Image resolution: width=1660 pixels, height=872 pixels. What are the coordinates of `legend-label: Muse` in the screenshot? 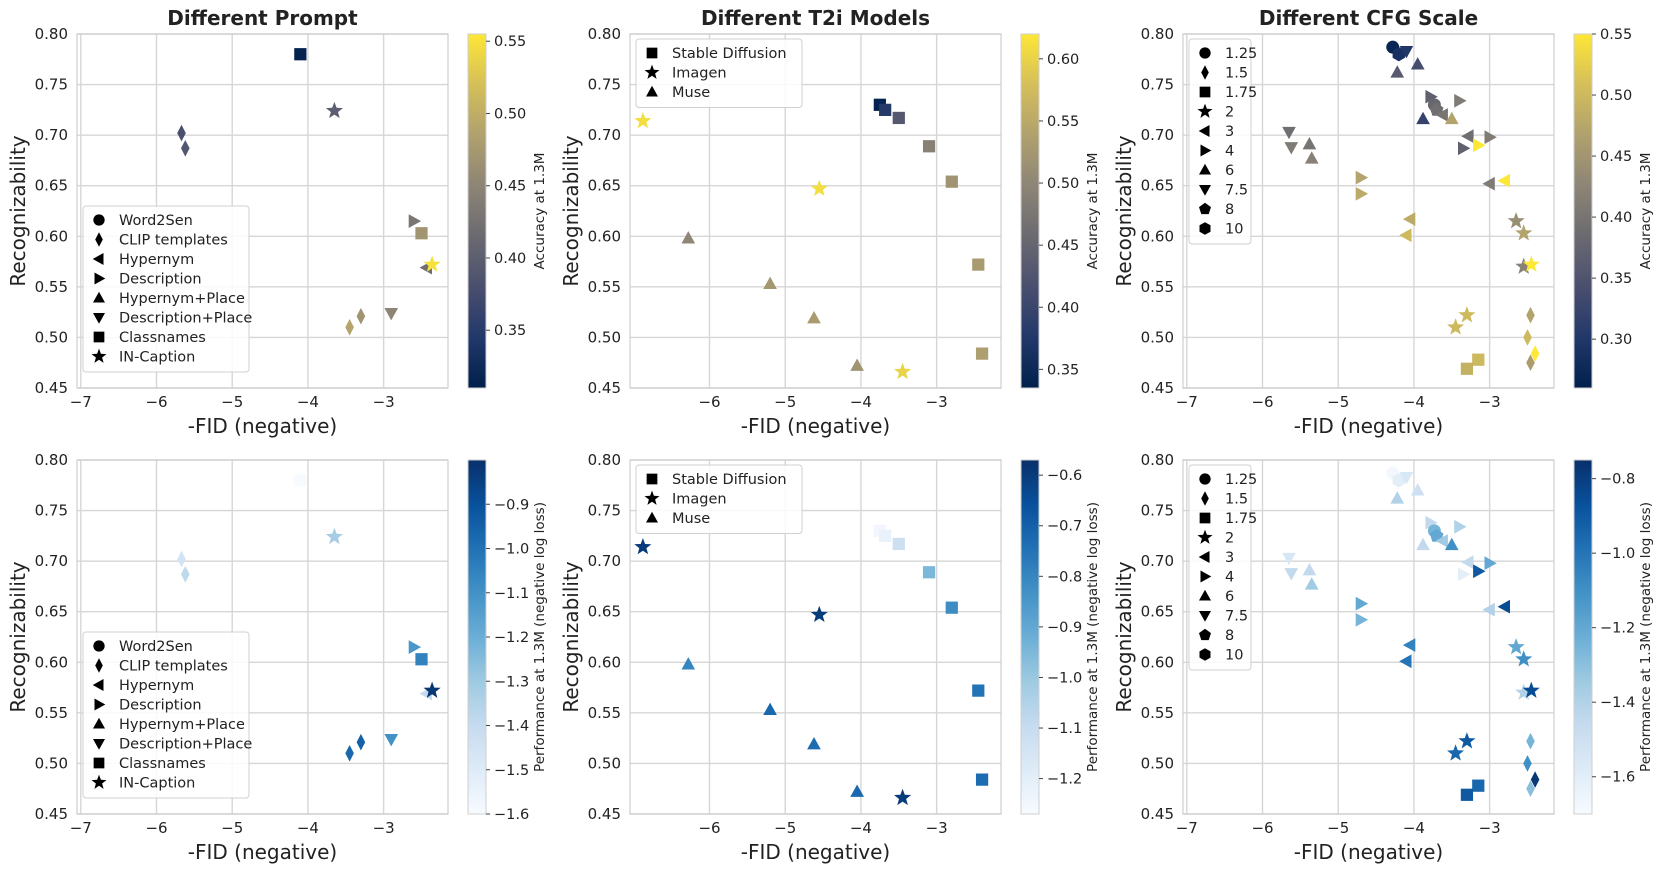 It's located at (691, 93).